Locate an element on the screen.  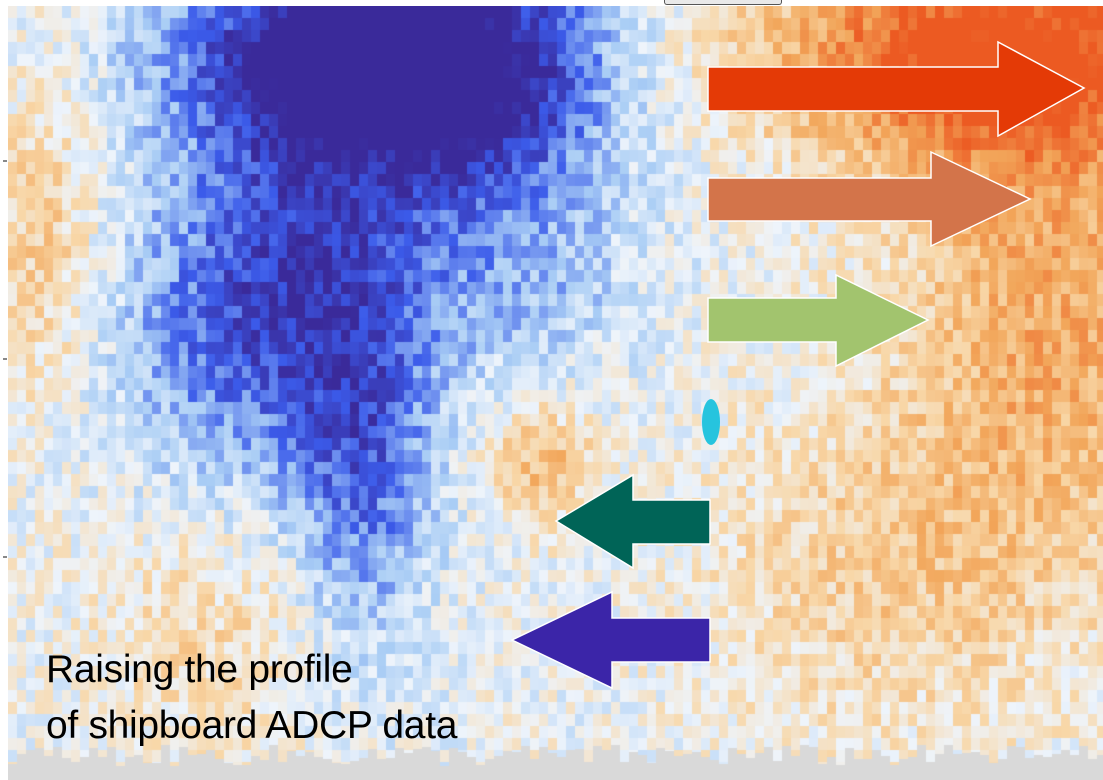
left-margin is located at coordinates (4, 390).